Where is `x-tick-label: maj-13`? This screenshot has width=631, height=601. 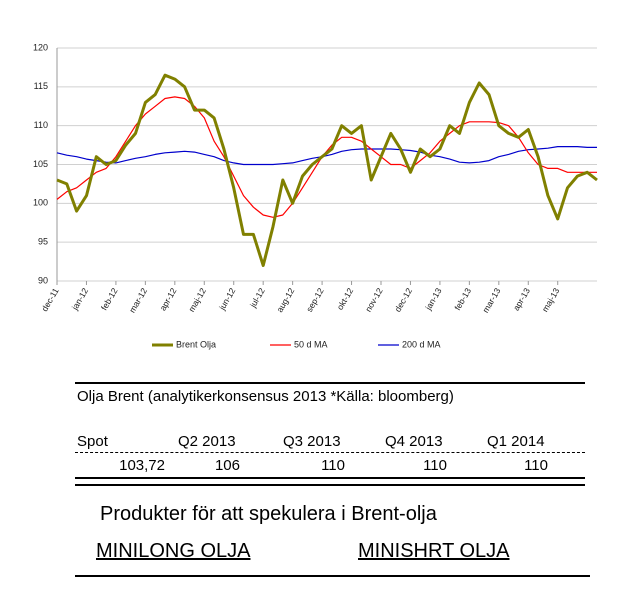 x-tick-label: maj-13 is located at coordinates (551, 300).